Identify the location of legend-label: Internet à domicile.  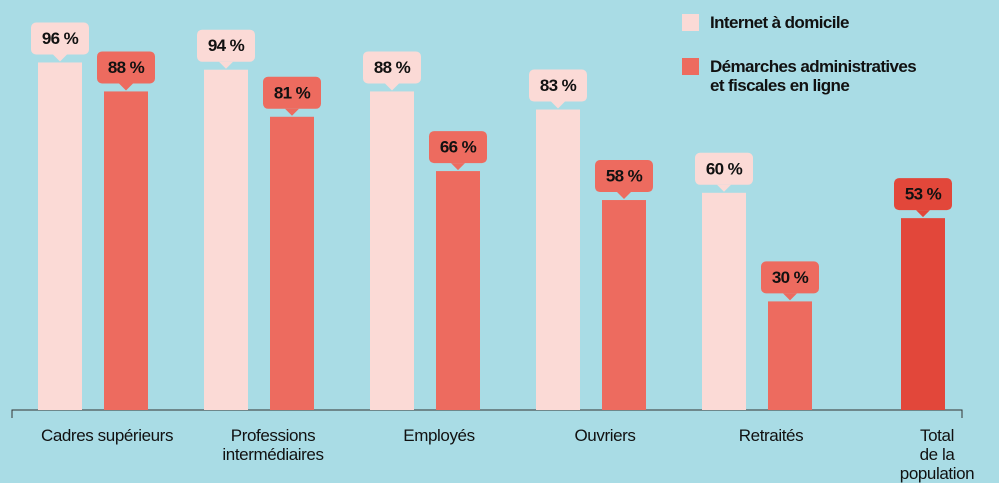
(779, 22).